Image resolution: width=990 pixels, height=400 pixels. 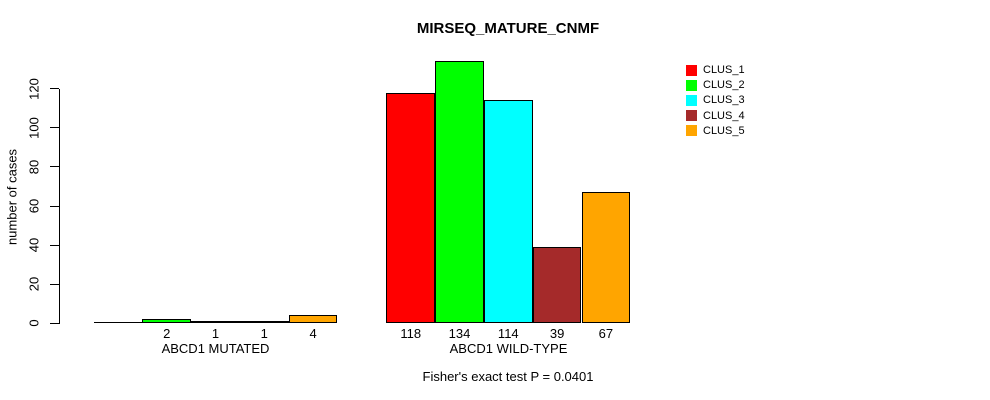 What do you see at coordinates (33, 206) in the screenshot?
I see `y-axis-tick-label: 60` at bounding box center [33, 206].